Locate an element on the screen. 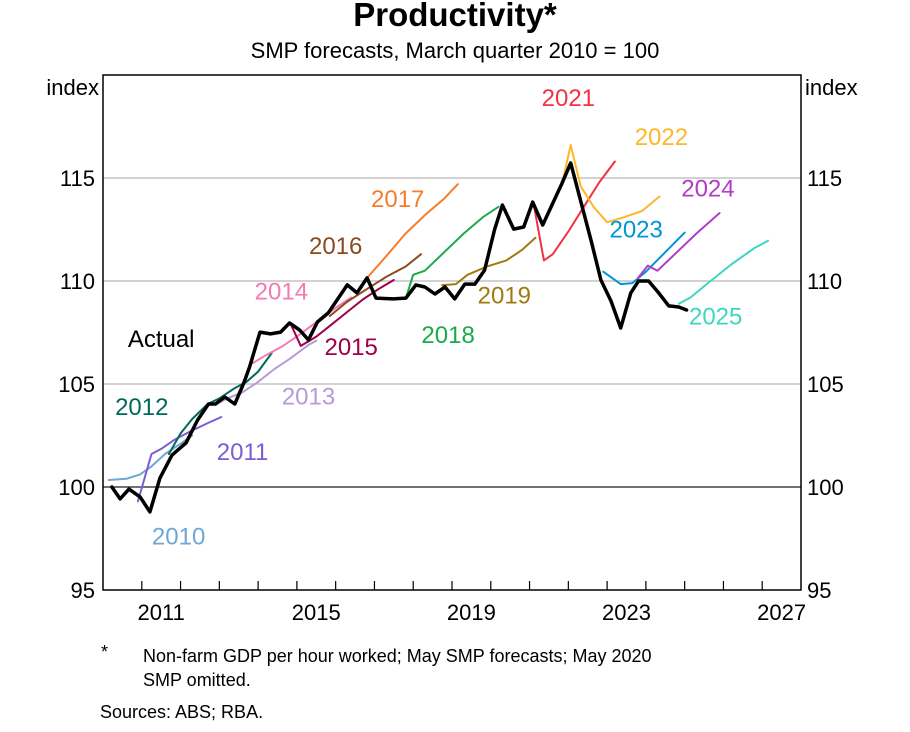 This screenshot has width=910, height=732. series-label-2014: 2014 is located at coordinates (281, 292).